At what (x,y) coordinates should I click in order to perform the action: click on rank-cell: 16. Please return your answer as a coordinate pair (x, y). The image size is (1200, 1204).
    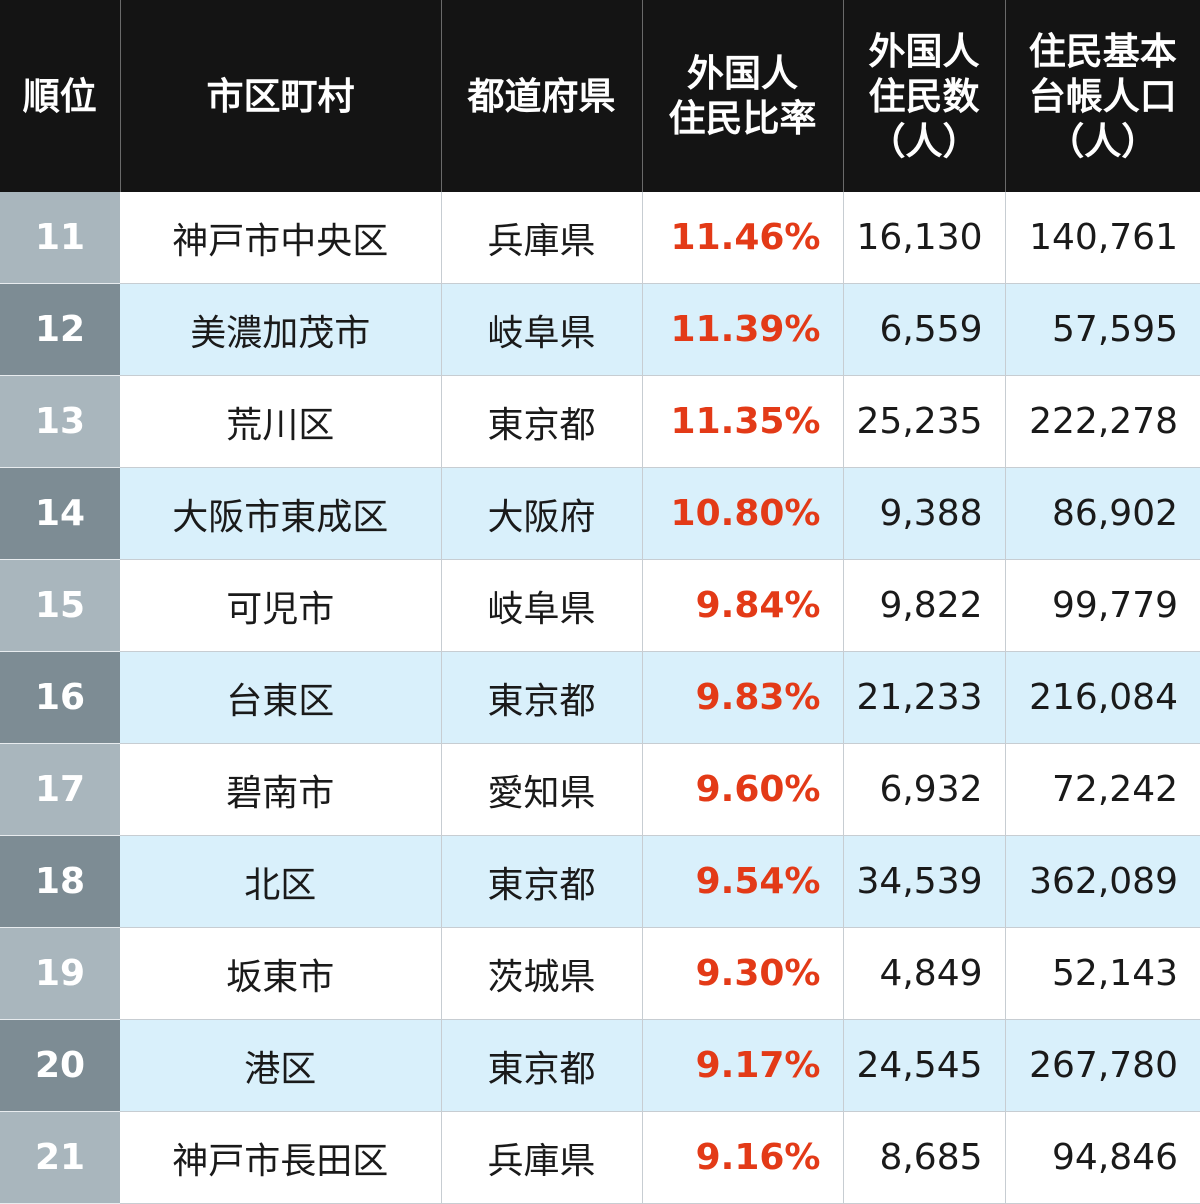
    Looking at the image, I should click on (60, 697).